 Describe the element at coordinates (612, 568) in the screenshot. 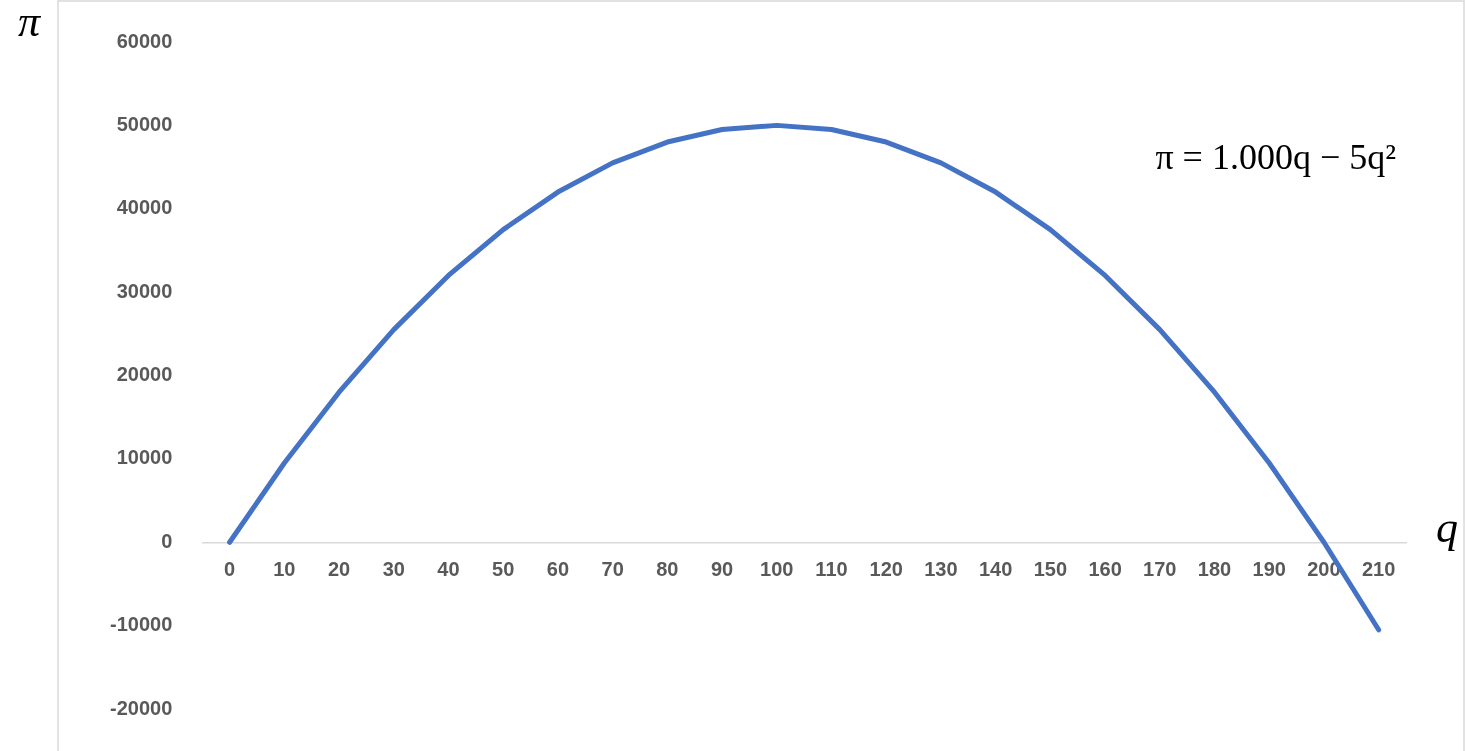

I see `x-tick-label: 70` at that location.